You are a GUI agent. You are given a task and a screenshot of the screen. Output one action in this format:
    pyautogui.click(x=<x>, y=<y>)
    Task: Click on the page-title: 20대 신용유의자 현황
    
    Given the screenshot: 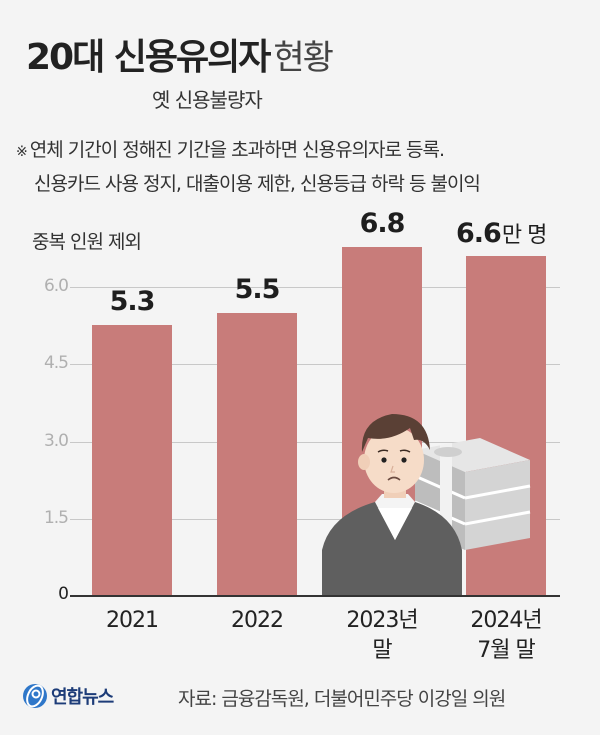 What is the action you would take?
    pyautogui.click(x=180, y=54)
    